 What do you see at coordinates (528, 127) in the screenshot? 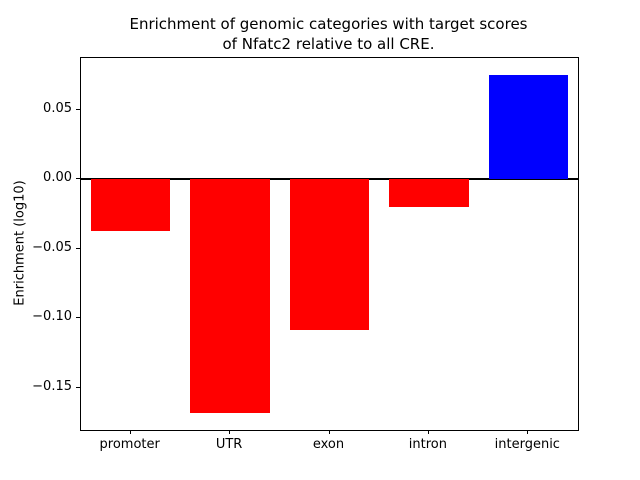
I see `bar-intergenic` at bounding box center [528, 127].